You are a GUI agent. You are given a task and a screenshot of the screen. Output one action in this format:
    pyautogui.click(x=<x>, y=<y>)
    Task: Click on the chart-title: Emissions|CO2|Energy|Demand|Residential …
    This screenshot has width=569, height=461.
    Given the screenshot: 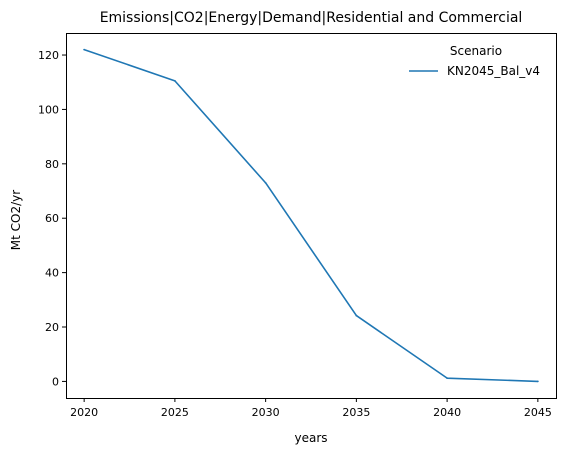 What is the action you would take?
    pyautogui.click(x=311, y=18)
    